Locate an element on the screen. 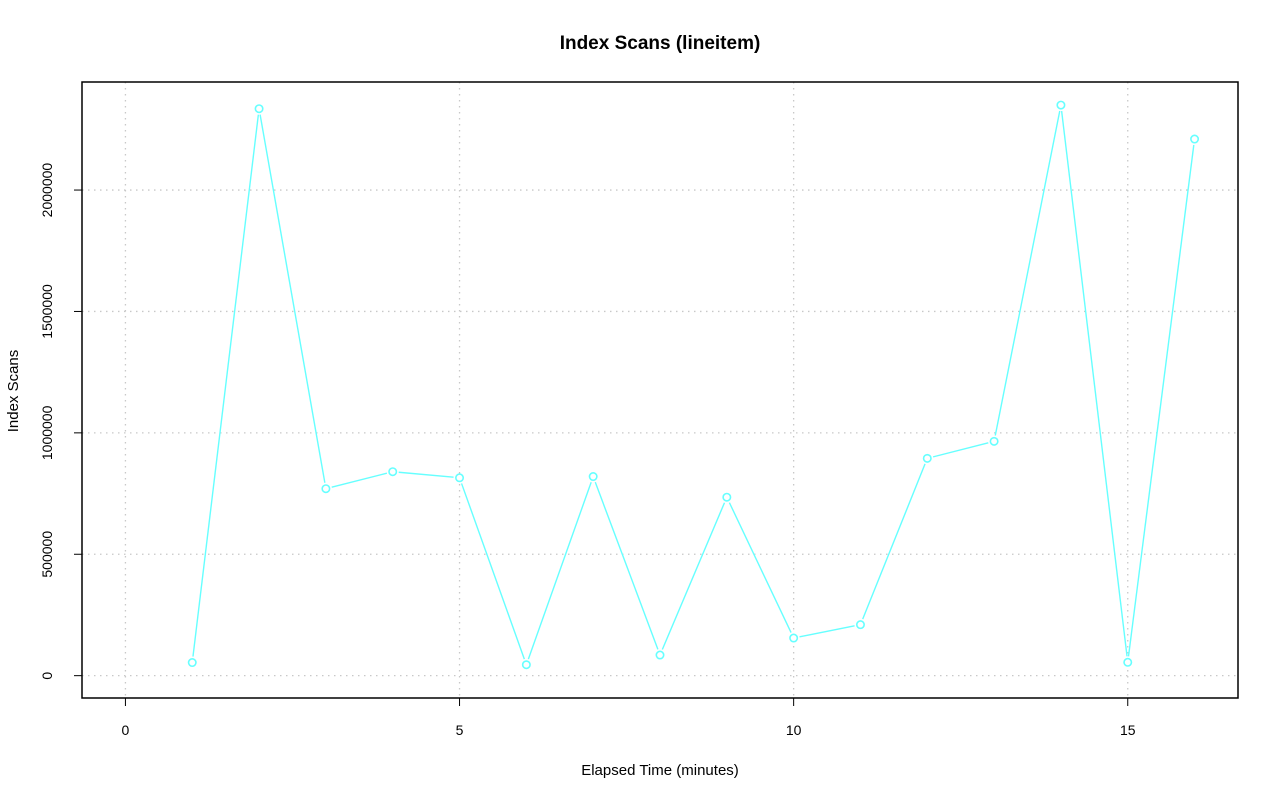  chart-title: Index Scans (lineitem) is located at coordinates (660, 43).